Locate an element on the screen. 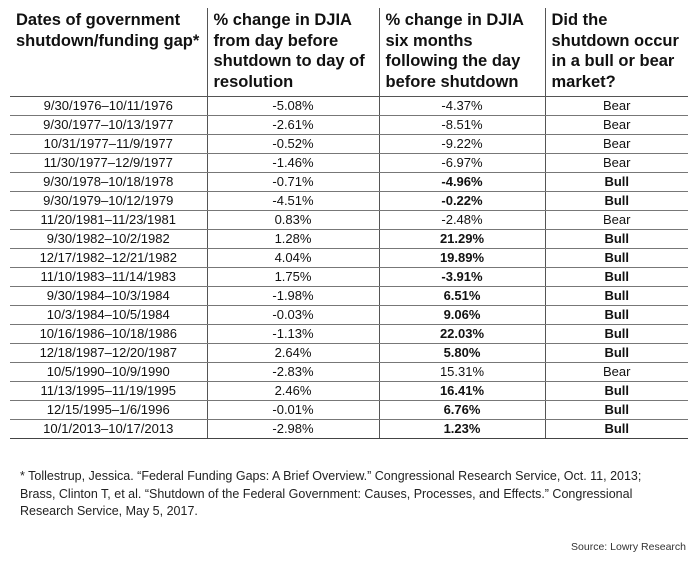 This screenshot has width=700, height=568. table-row: 9/30/1984–10/3/1984 -1.98% 6.51% Bull is located at coordinates (349, 296).